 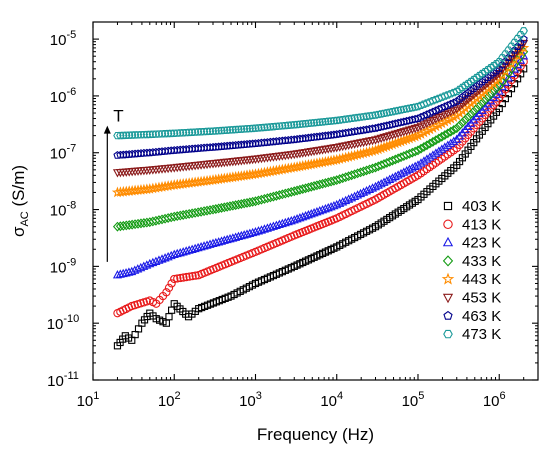 I want to click on y-axis-label-sub: AC, so click(x=25, y=218).